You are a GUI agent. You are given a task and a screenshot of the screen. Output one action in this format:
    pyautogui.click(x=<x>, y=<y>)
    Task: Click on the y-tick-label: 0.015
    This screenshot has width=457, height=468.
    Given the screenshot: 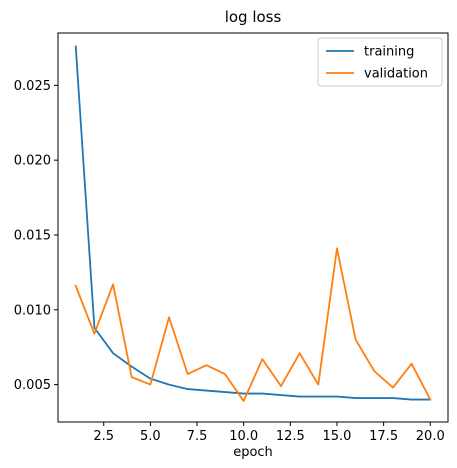 What is the action you would take?
    pyautogui.click(x=32, y=235)
    